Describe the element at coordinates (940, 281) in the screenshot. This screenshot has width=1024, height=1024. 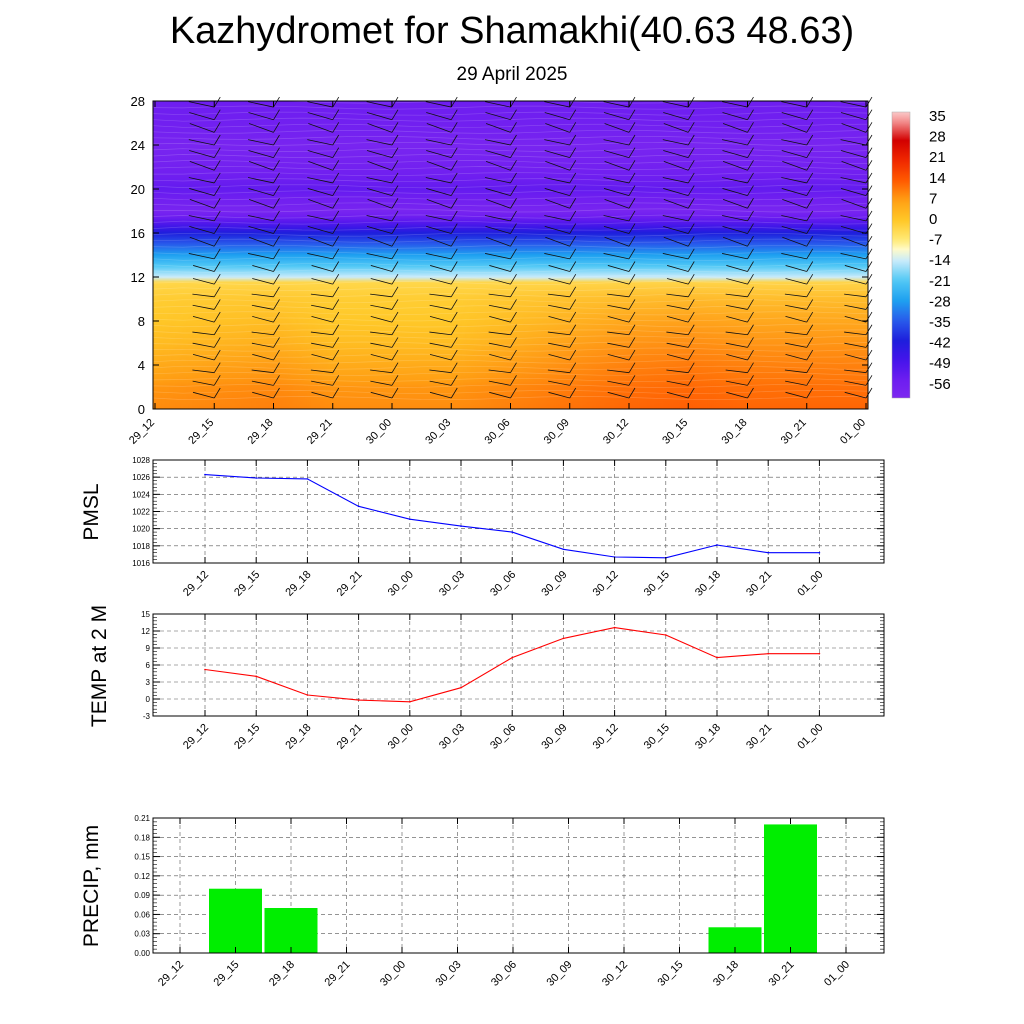
I see `colorbar-label: -21` at that location.